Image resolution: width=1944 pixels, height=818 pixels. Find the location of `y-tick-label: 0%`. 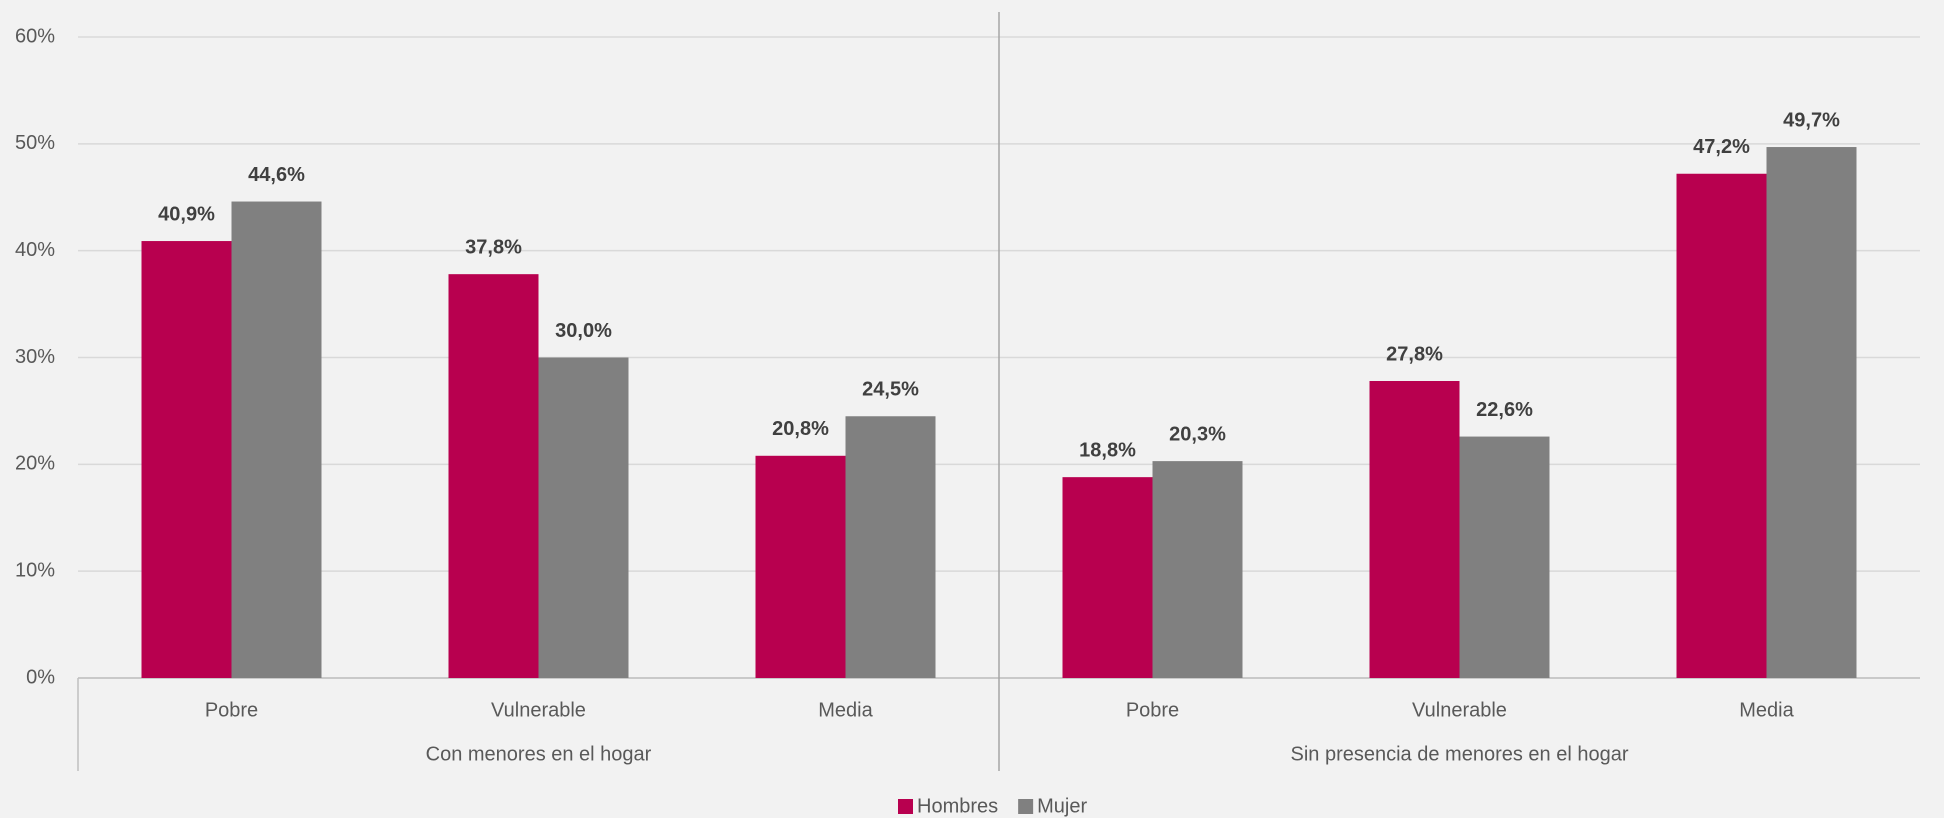

y-tick-label: 0% is located at coordinates (40, 677).